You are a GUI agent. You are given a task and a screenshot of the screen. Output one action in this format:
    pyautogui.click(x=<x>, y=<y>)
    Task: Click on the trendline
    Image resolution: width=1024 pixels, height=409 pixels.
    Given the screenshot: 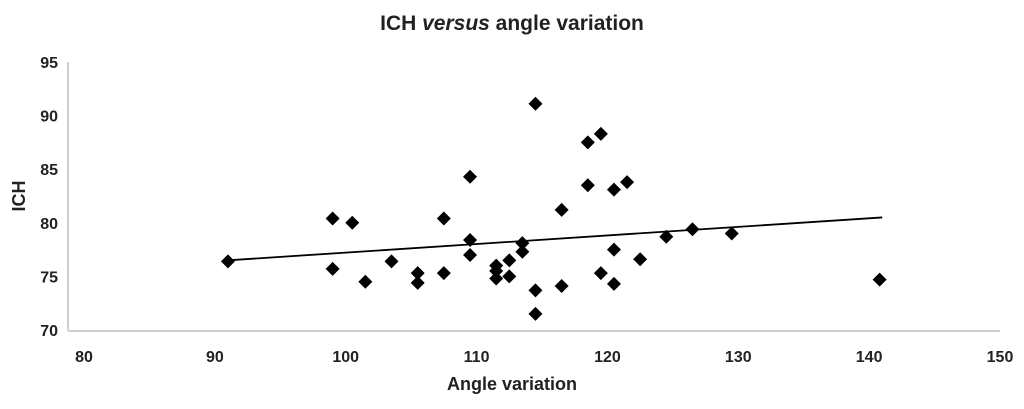 What is the action you would take?
    pyautogui.click(x=555, y=239)
    